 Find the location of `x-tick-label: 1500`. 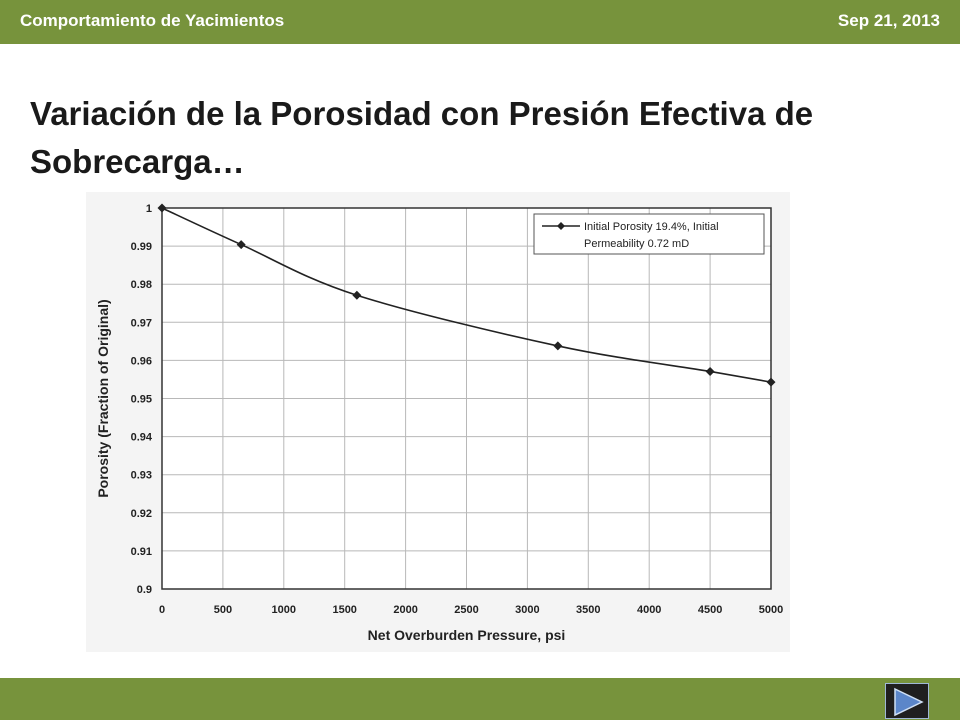

x-tick-label: 1500 is located at coordinates (344, 610).